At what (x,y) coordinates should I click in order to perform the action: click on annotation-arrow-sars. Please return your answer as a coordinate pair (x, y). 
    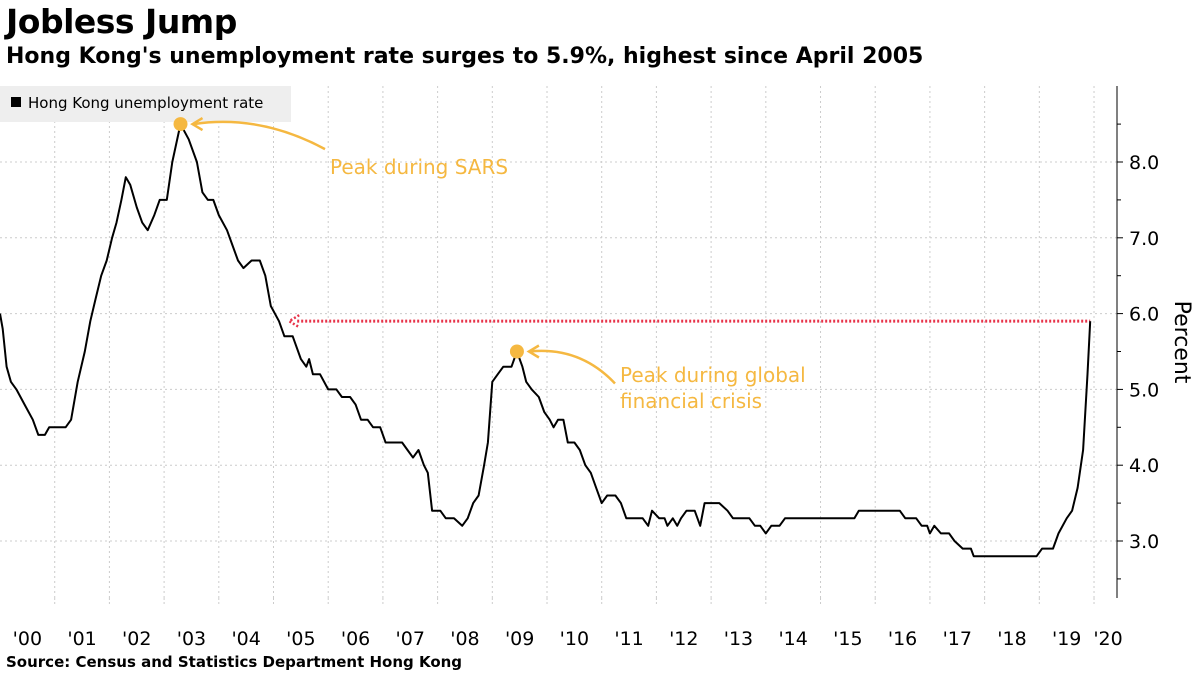
    Looking at the image, I should click on (259, 135).